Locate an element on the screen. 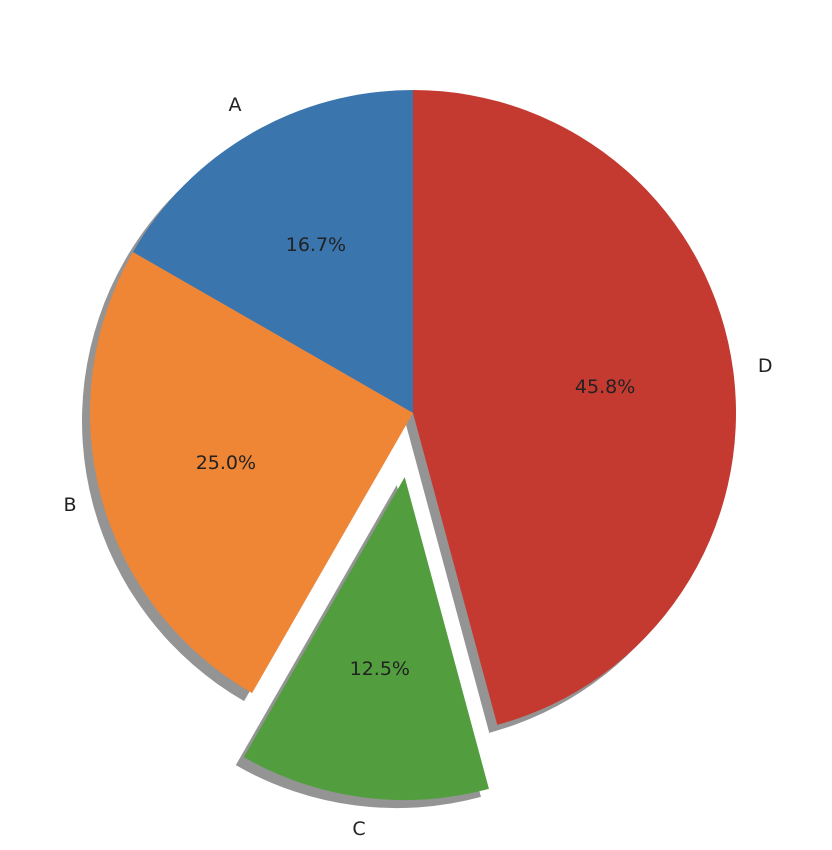 This screenshot has height=850, width=832. category-label: D is located at coordinates (765, 366).